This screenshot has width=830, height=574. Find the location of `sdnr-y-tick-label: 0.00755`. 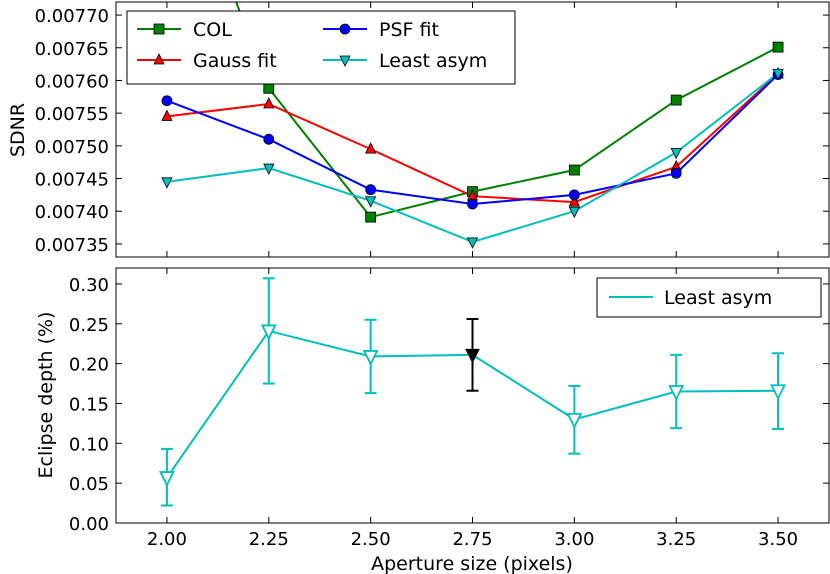

sdnr-y-tick-label: 0.00755 is located at coordinates (72, 114).